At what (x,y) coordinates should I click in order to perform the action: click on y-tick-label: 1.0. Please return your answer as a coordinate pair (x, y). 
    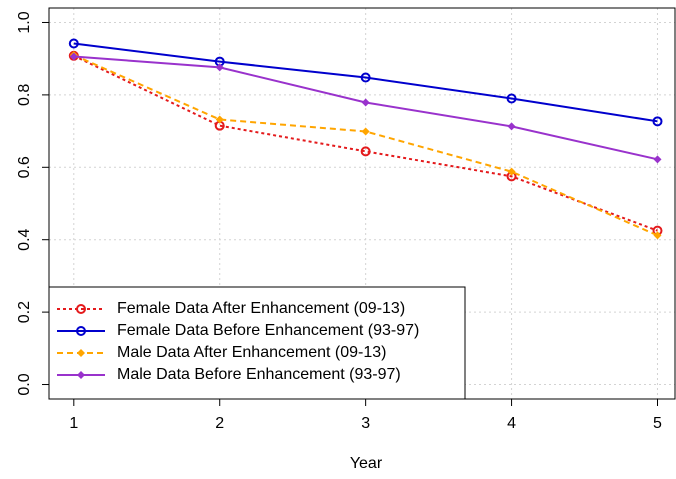
    Looking at the image, I should click on (24, 22).